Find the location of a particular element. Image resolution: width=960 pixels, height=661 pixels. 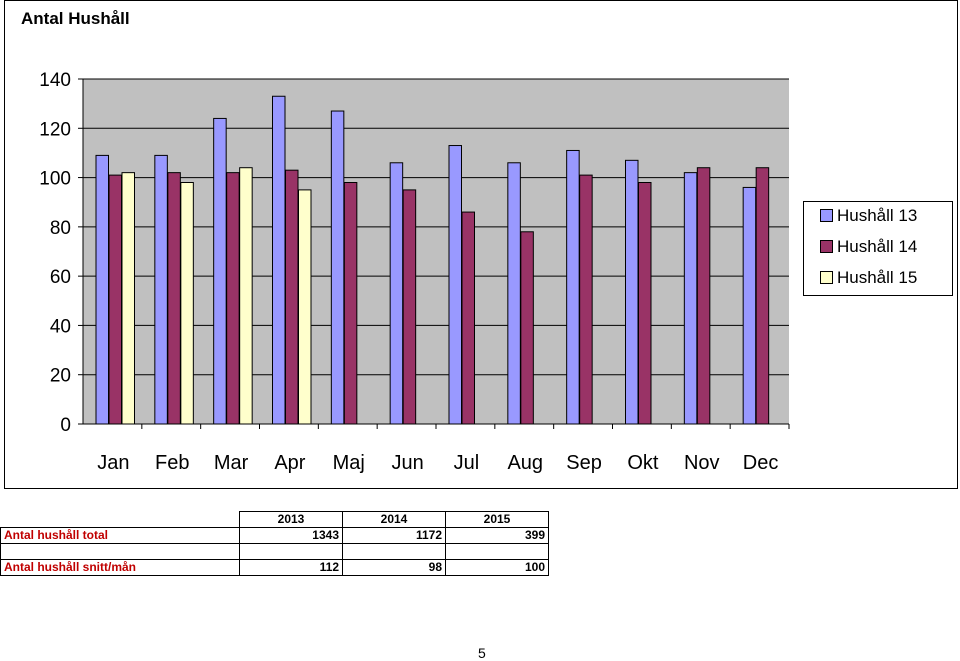

y-tick-label: 40 is located at coordinates (60, 326).